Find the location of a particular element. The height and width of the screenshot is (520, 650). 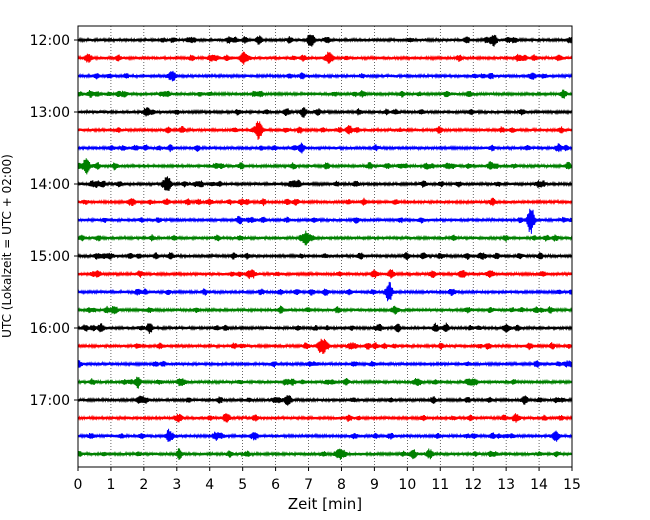

x-axis-label: Zeit [min] is located at coordinates (325, 504).